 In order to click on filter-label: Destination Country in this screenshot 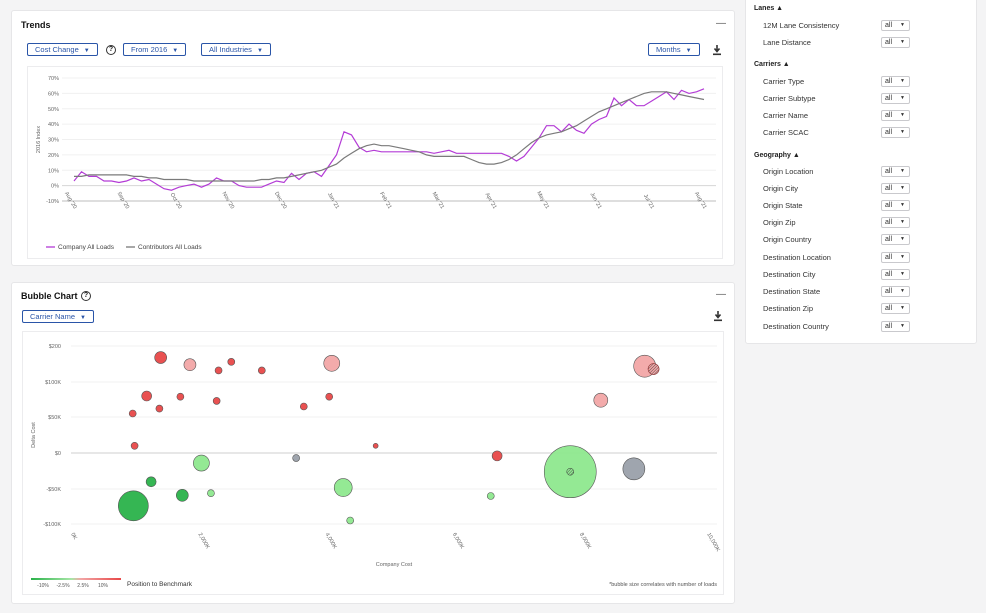, I will do `click(796, 326)`.